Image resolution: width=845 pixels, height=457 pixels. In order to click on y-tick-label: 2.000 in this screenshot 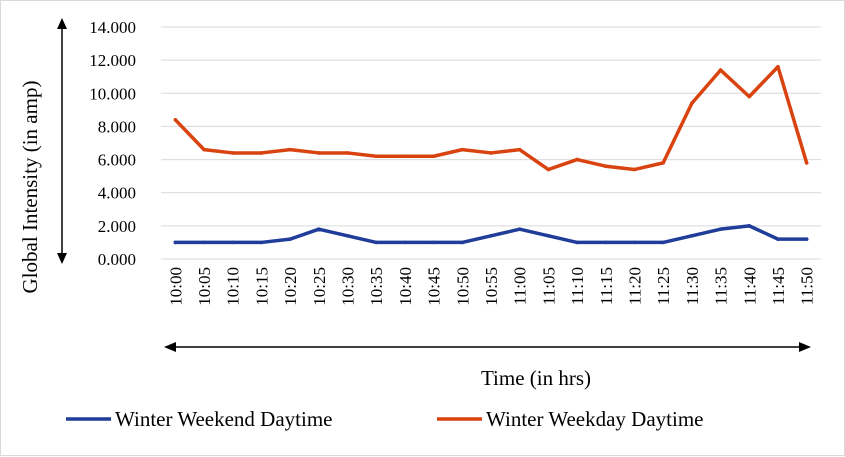, I will do `click(117, 226)`.